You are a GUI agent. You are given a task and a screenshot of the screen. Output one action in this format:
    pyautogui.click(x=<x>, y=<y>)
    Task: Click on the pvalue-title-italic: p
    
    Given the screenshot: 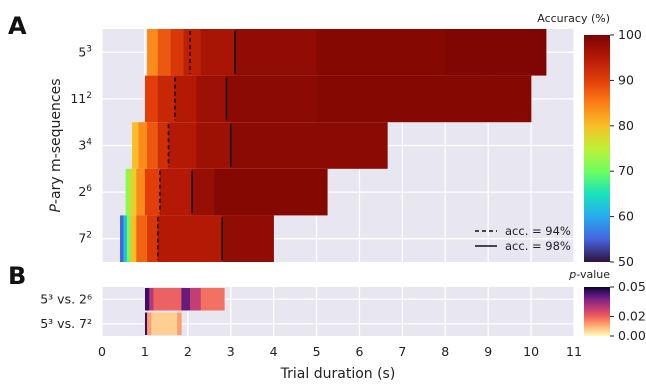 What is the action you would take?
    pyautogui.click(x=572, y=274)
    